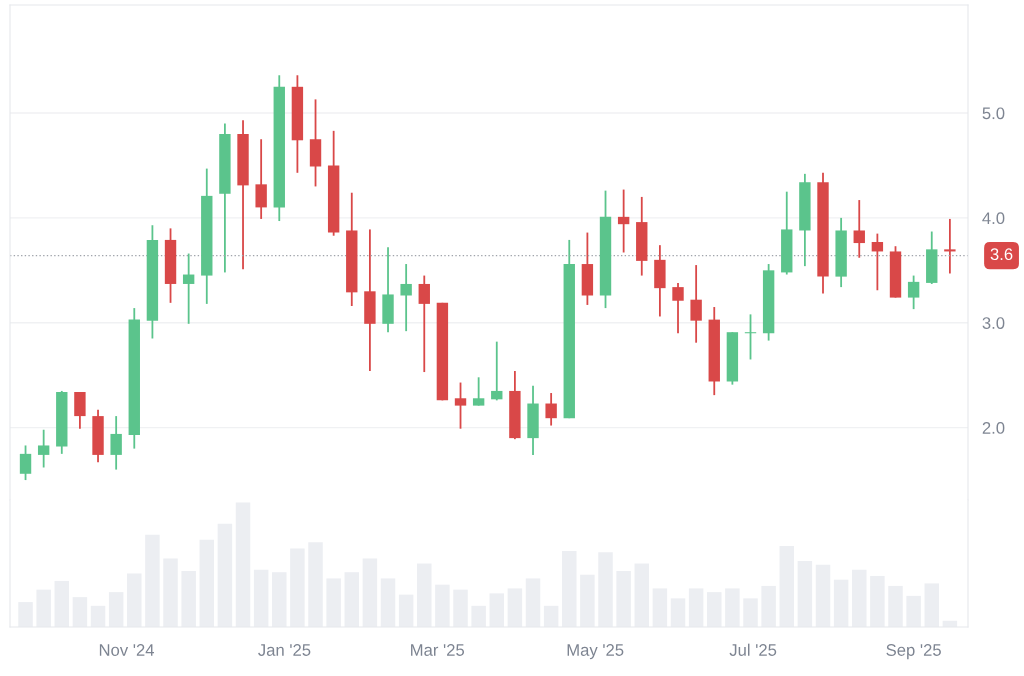  I want to click on ref-line-label: 3.6, so click(1001, 254).